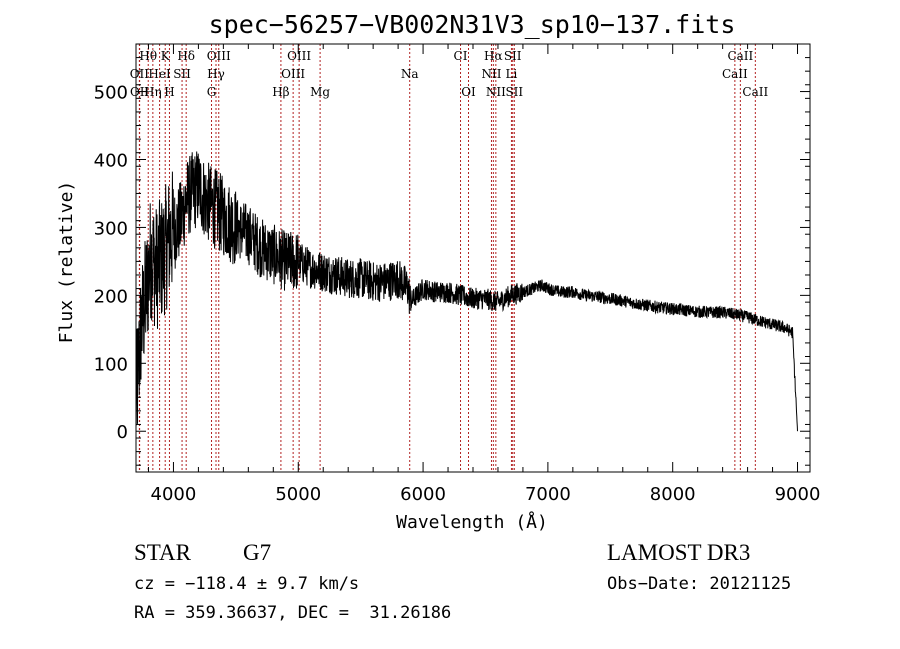  I want to click on line-label: HeI, so click(159, 74).